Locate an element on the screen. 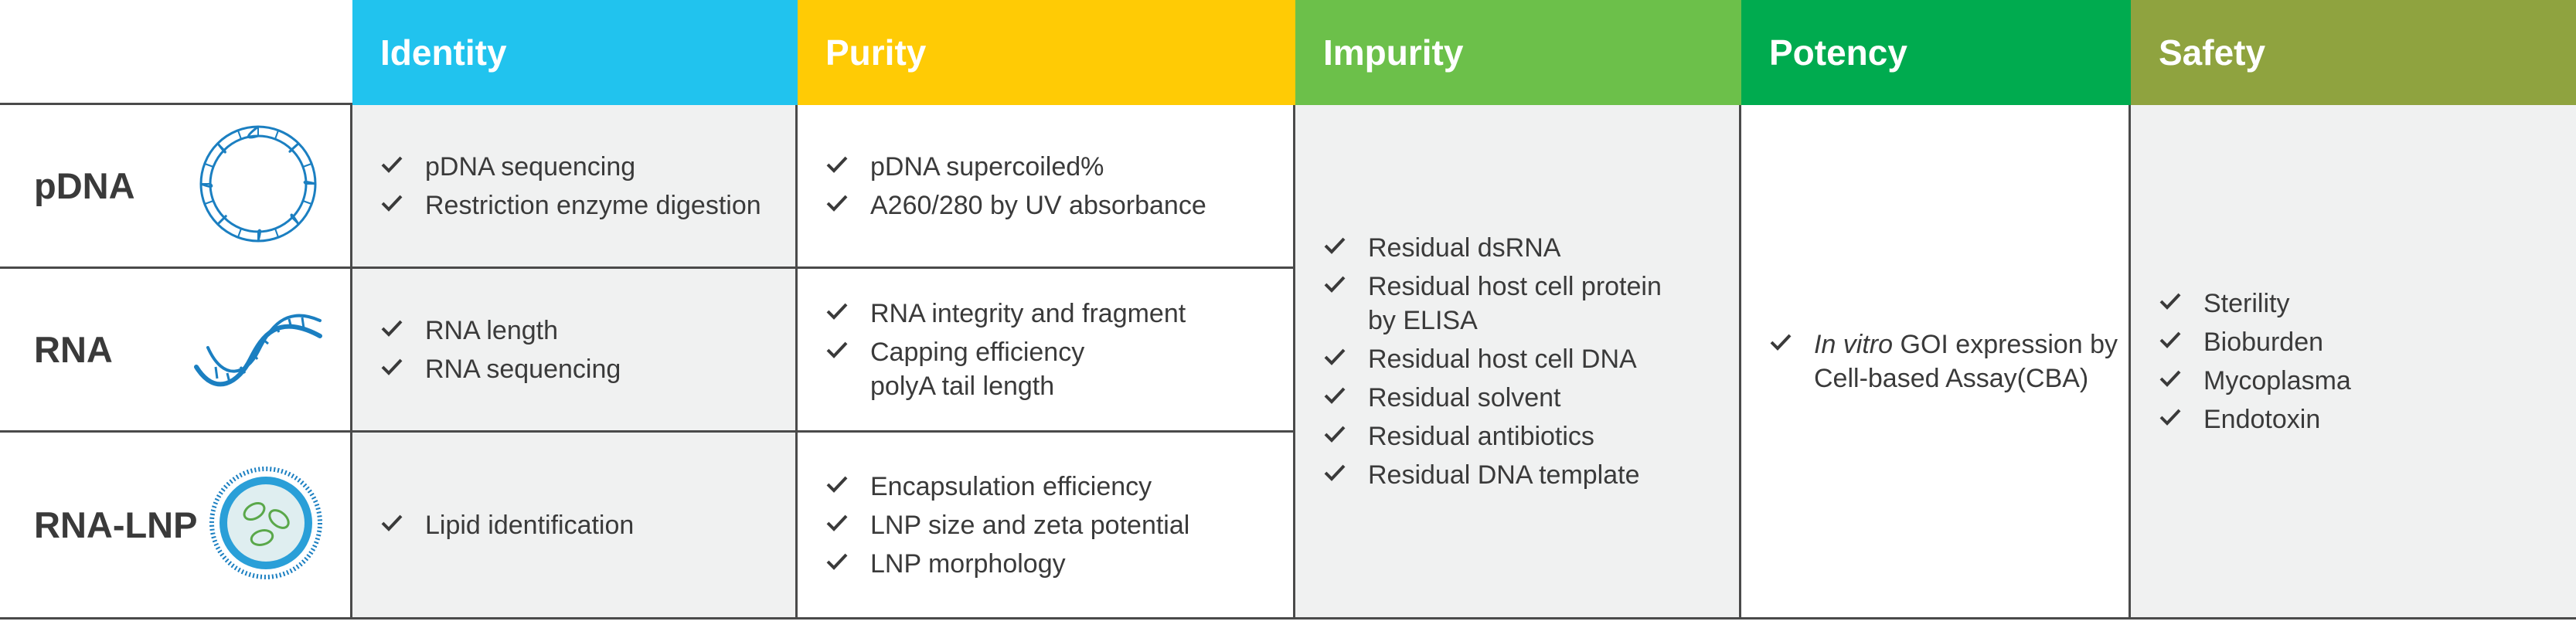 This screenshot has width=2576, height=628. list-item-text: Residual dsRNA is located at coordinates (1464, 248).